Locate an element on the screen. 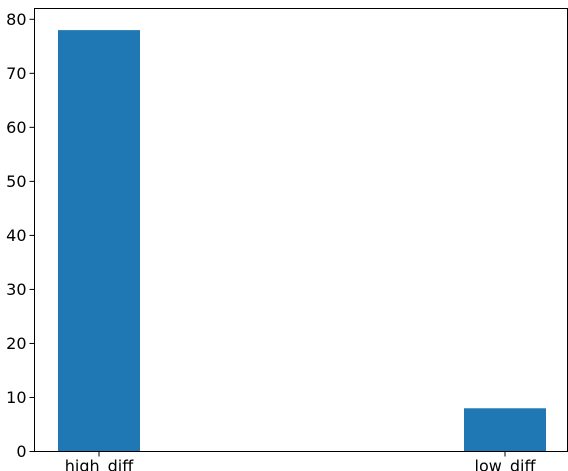  y-axis-ticks: 0 10 20 30 40 50 60 70 80 is located at coordinates (20, 235).